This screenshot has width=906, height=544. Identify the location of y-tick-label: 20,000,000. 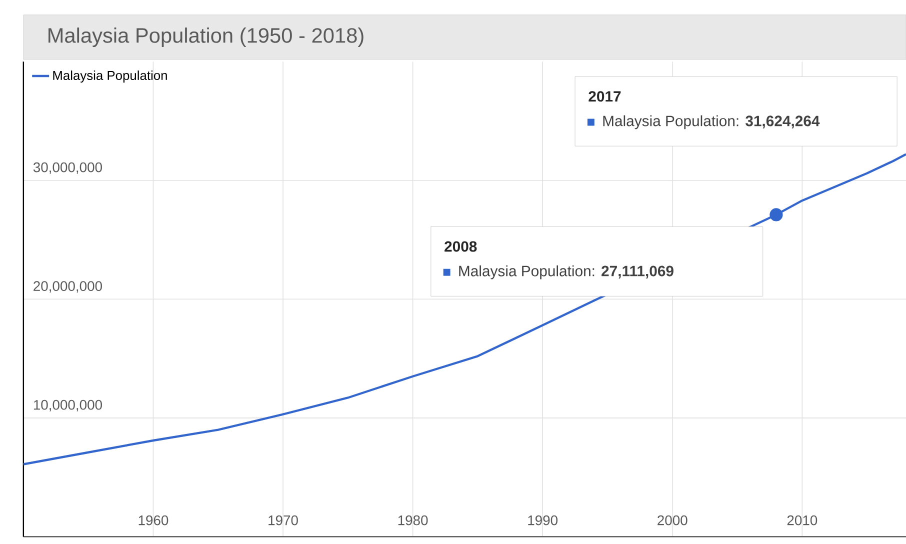
(68, 287).